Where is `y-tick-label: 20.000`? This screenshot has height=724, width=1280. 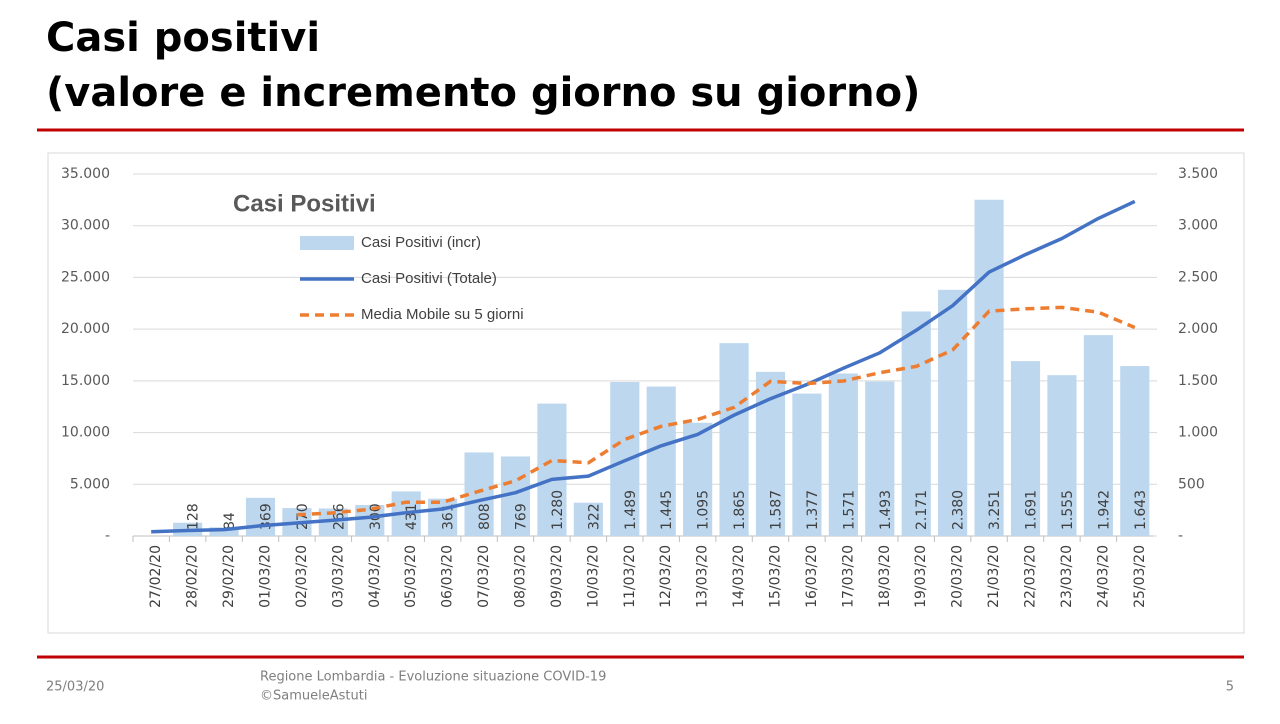 y-tick-label: 20.000 is located at coordinates (85, 329).